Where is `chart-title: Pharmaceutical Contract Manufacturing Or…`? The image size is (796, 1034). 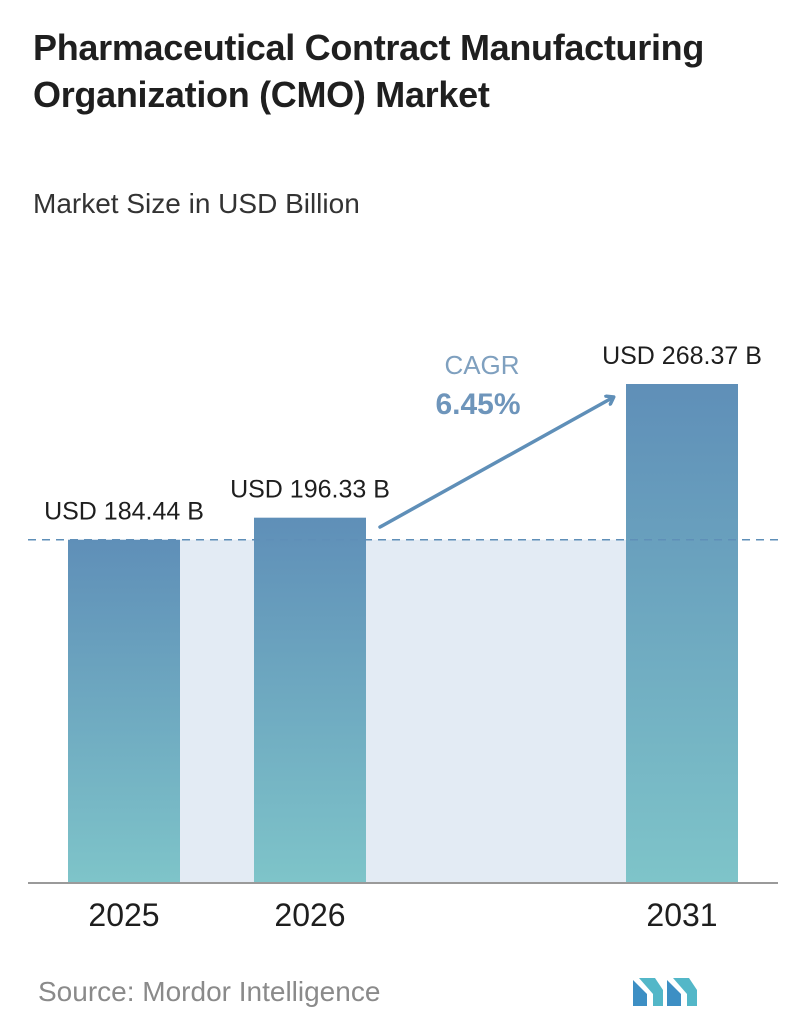 chart-title: Pharmaceutical Contract Manufacturing Or… is located at coordinates (369, 71).